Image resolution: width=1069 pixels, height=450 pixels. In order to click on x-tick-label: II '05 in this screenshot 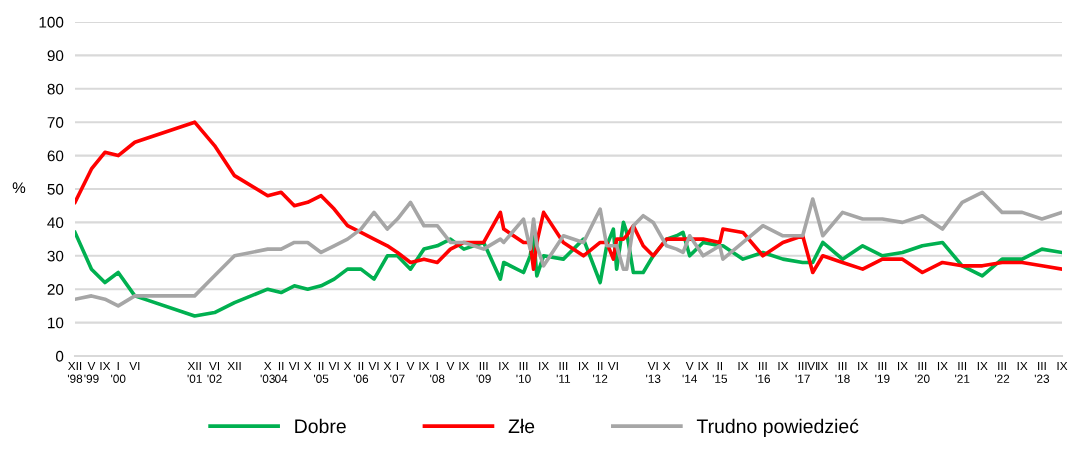, I will do `click(321, 372)`.